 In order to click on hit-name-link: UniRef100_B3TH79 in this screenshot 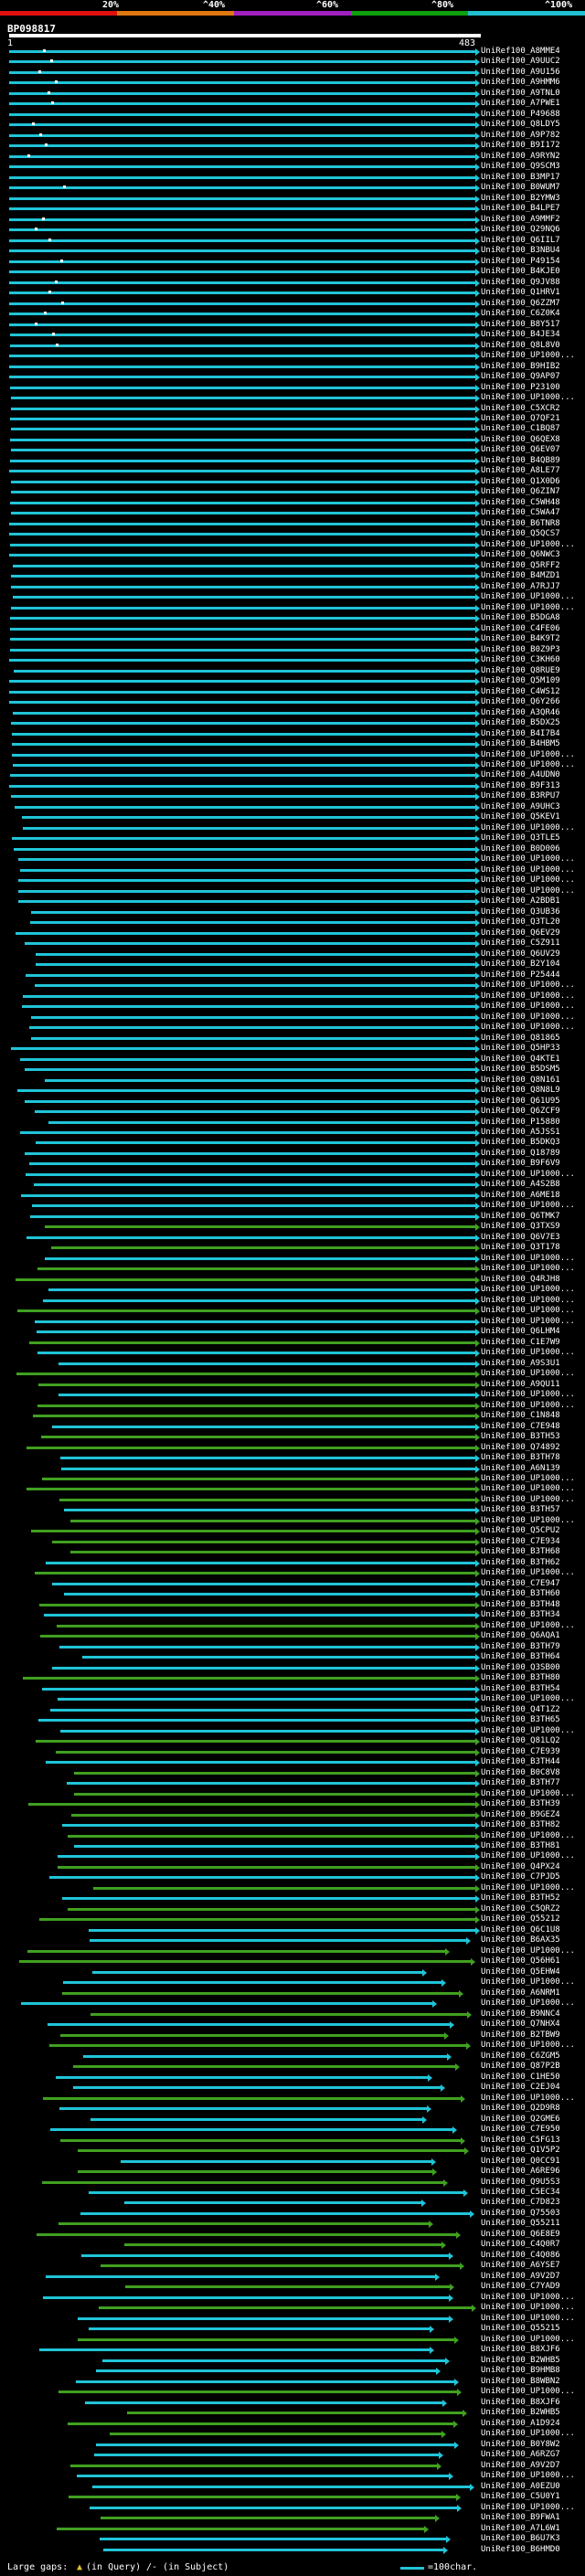, I will do `click(520, 1646)`.